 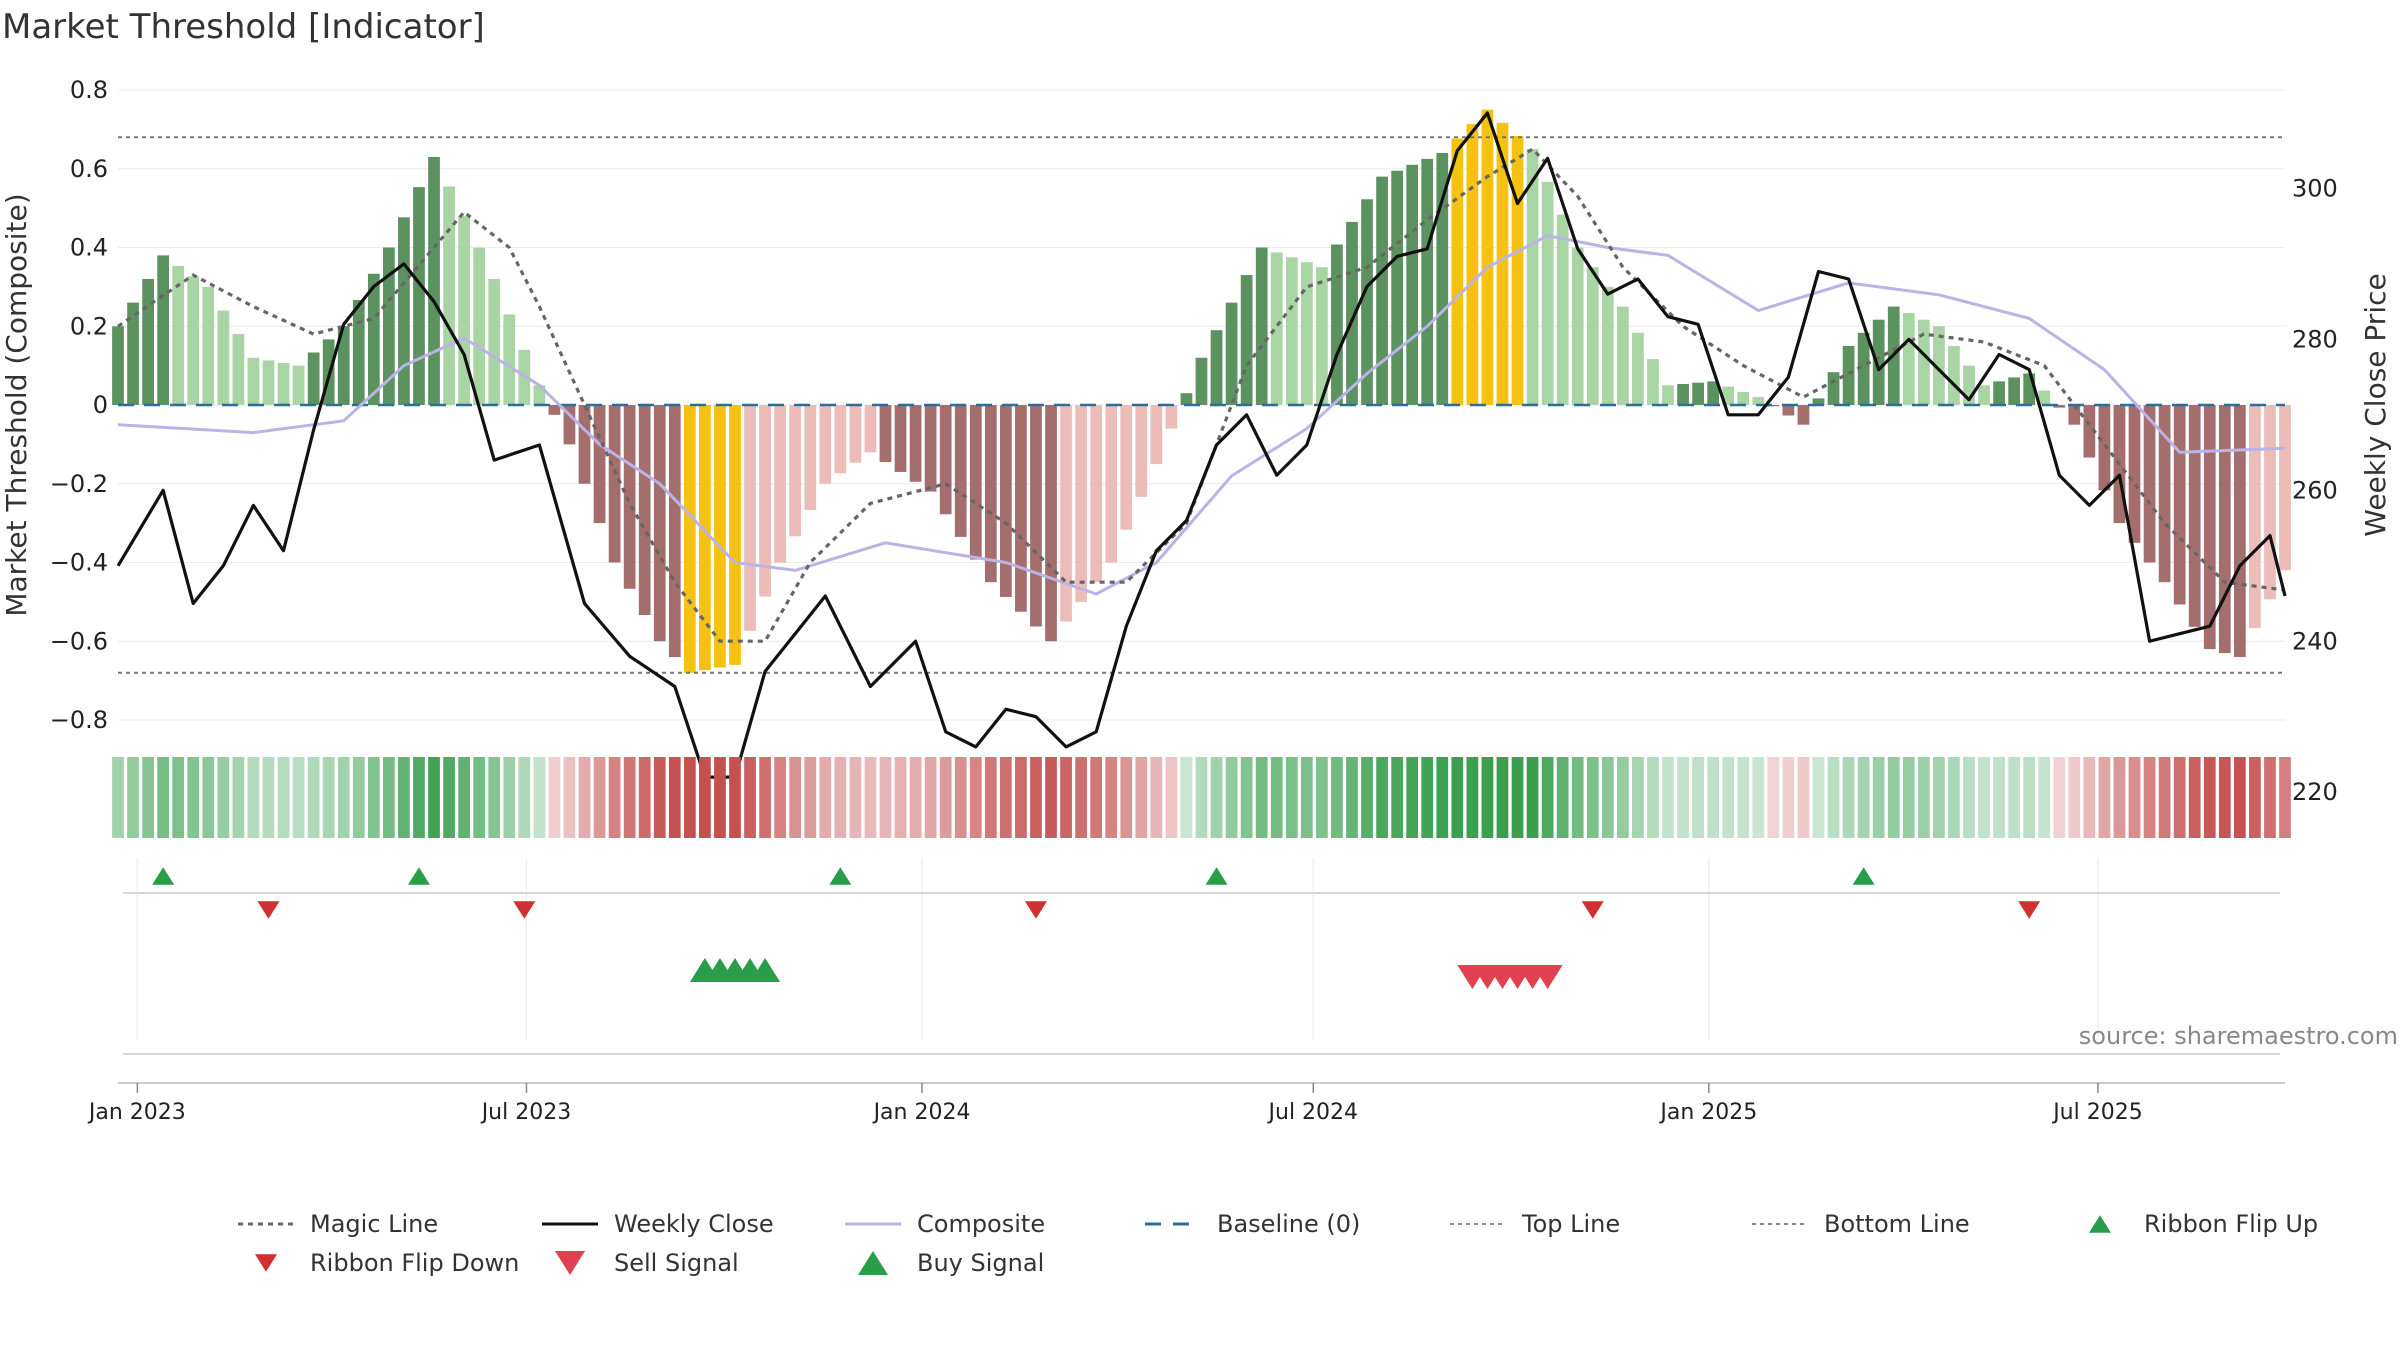 I want to click on legend-item: Top Line, so click(x=1535, y=1224).